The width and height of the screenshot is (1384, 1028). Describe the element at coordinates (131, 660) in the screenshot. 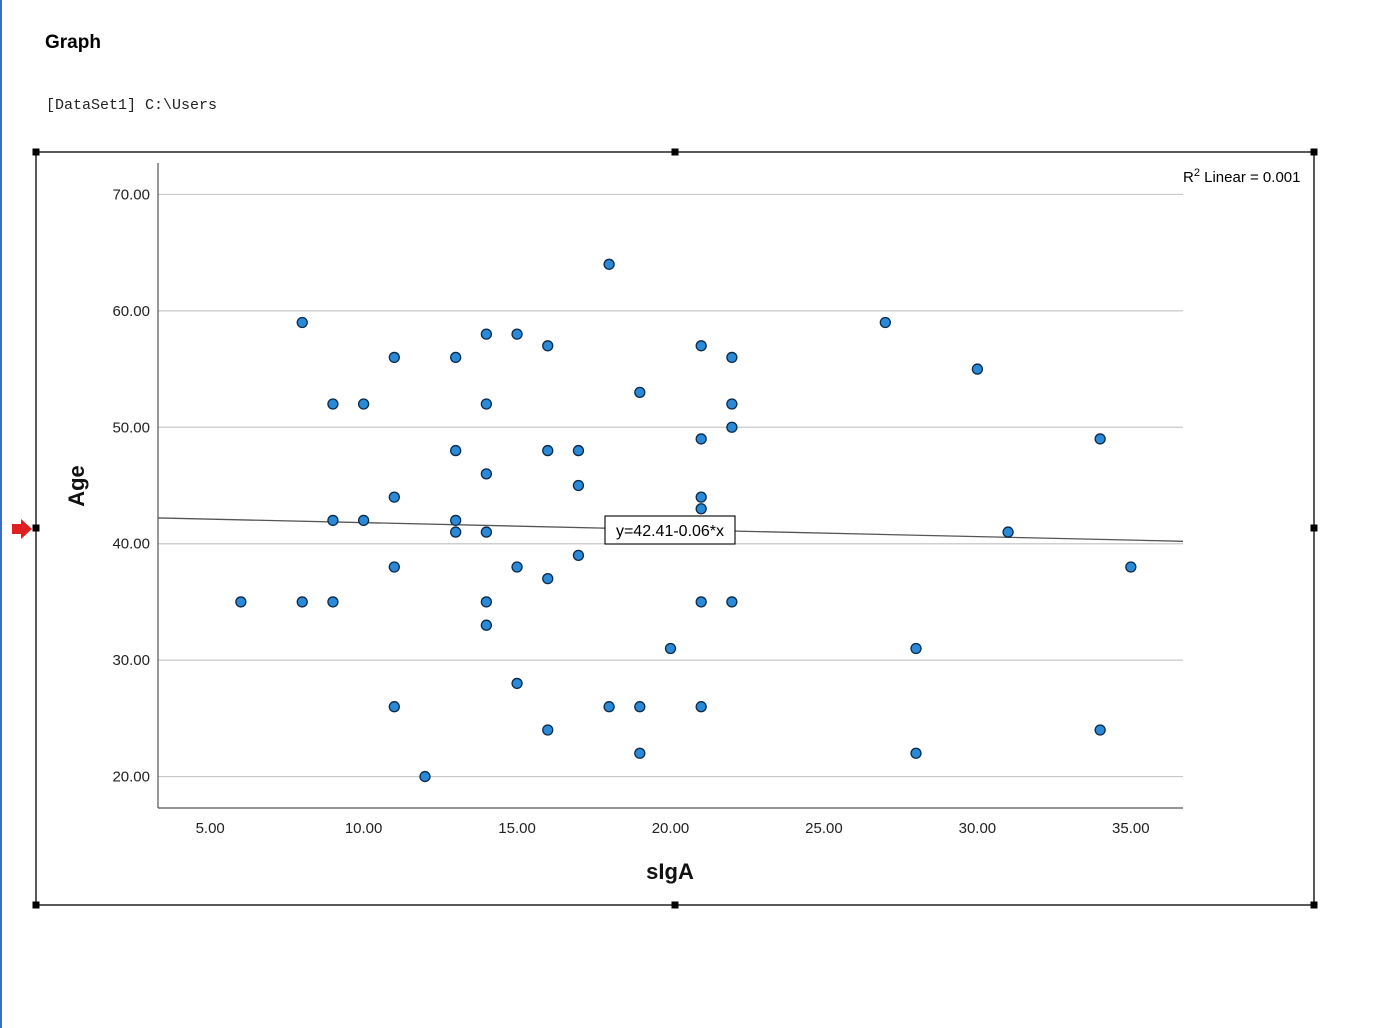

I see `y-tick-label: 30.00` at that location.